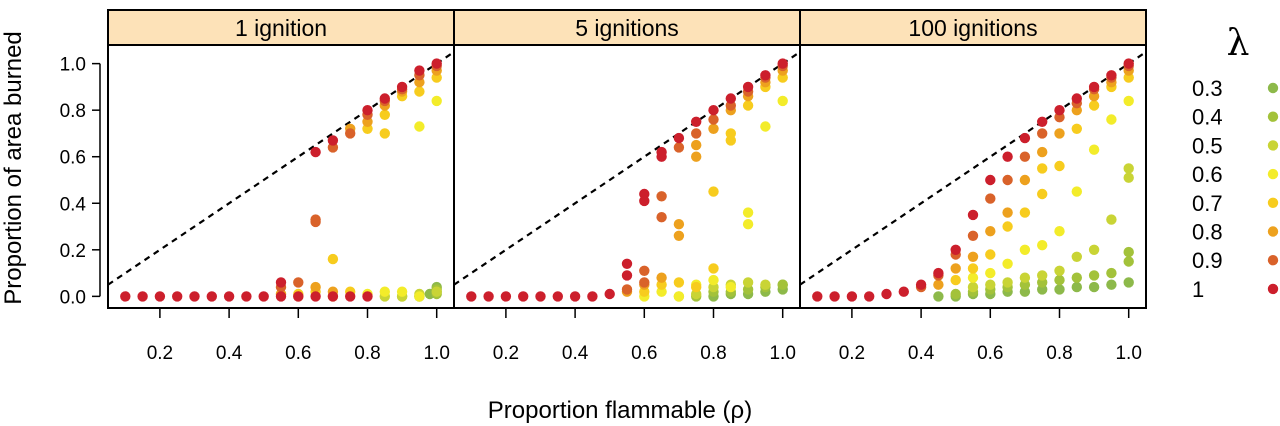 The image size is (1280, 426). Describe the element at coordinates (281, 28) in the screenshot. I see `panel-title: 1 ignition` at that location.